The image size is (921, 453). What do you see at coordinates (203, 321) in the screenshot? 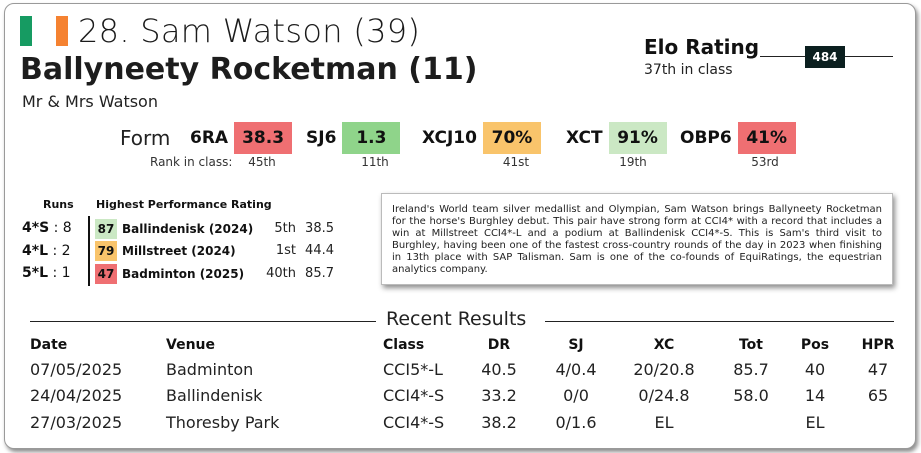
I see `divider-left` at bounding box center [203, 321].